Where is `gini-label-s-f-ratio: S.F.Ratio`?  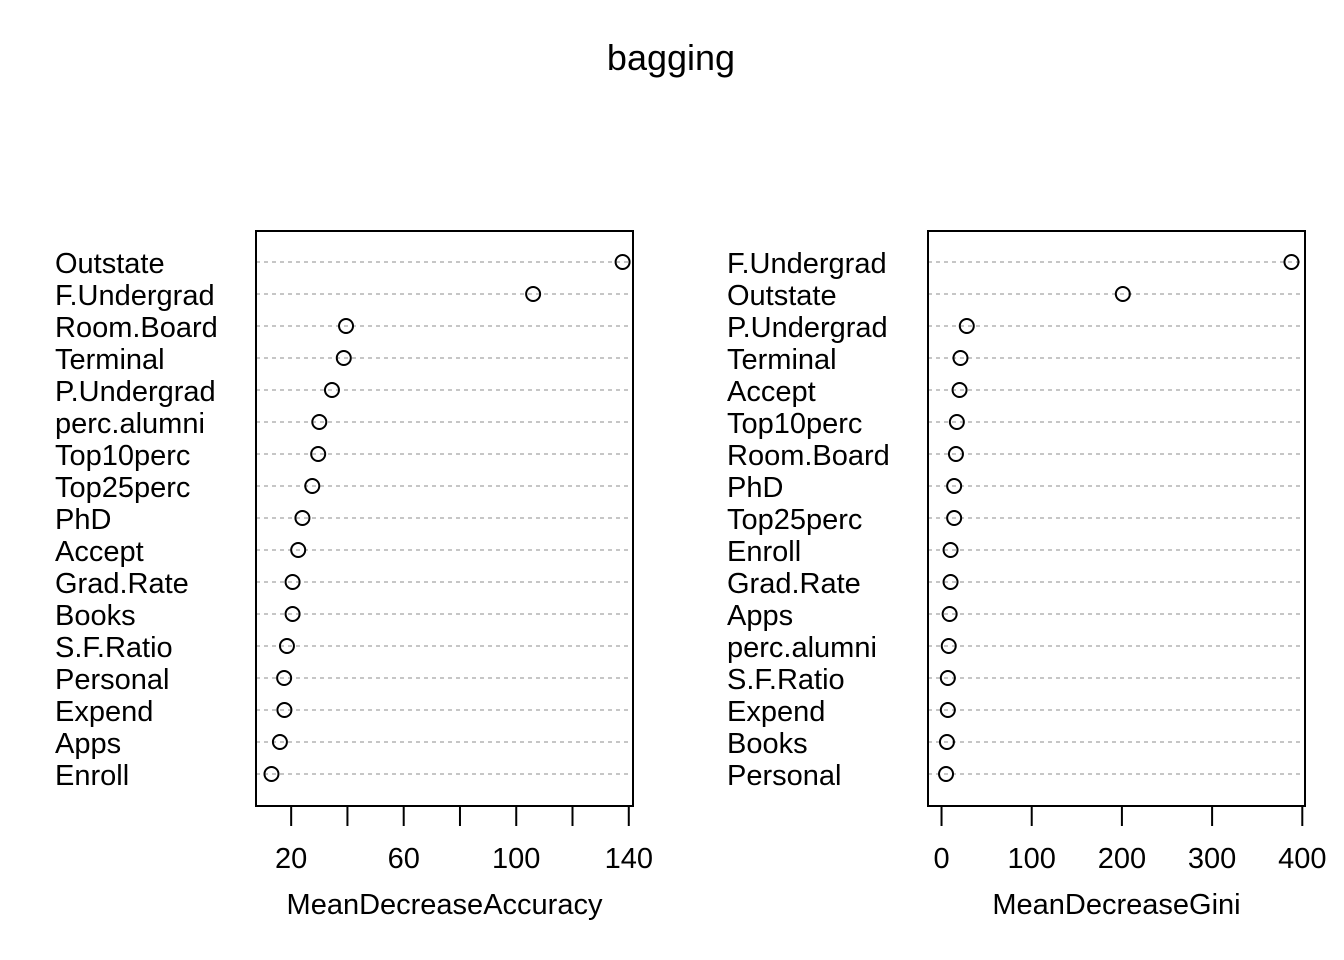 gini-label-s-f-ratio: S.F.Ratio is located at coordinates (786, 680).